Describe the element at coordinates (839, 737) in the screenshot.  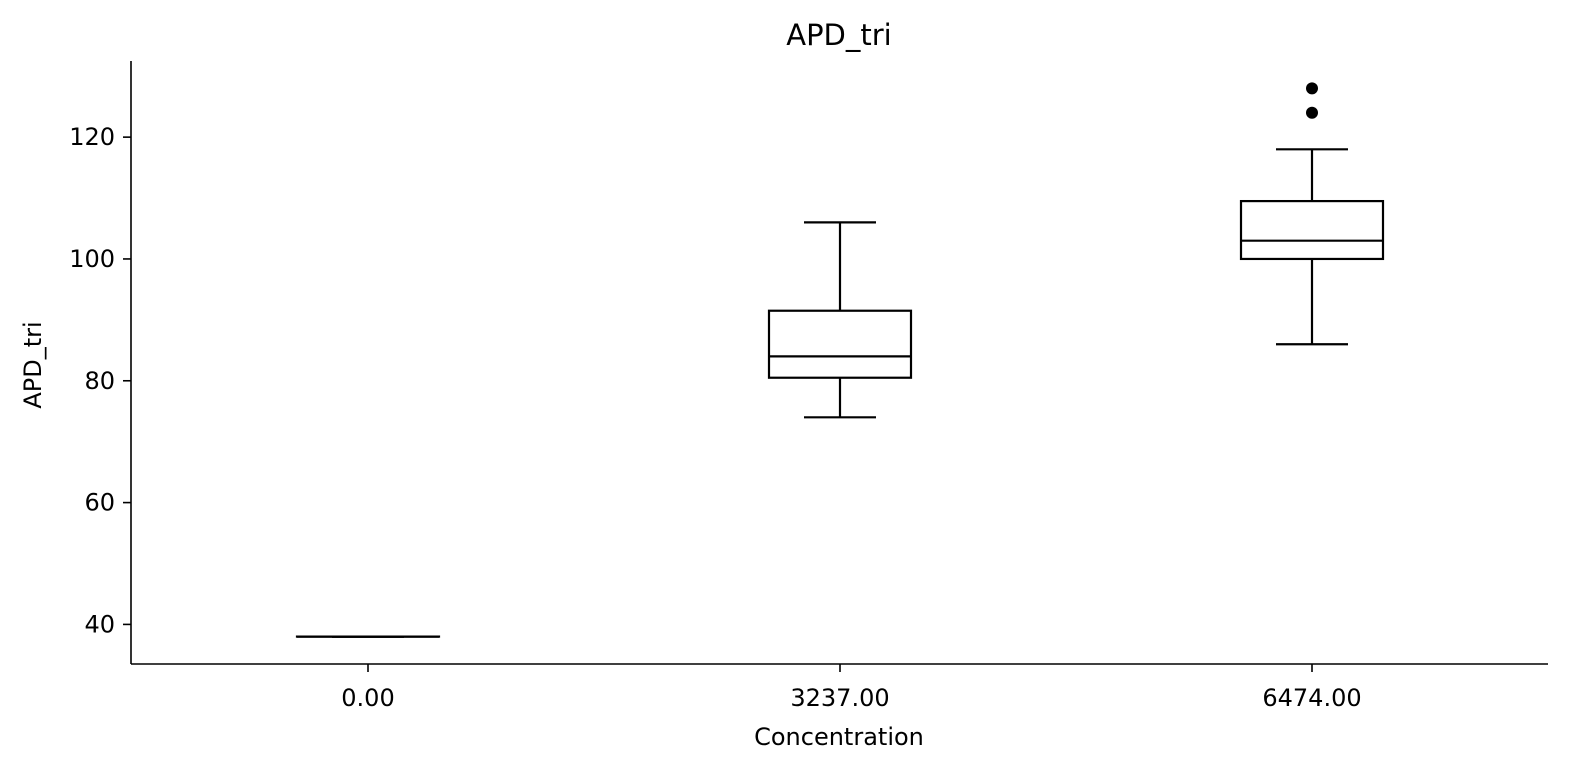
I see `x-axis-title: Concentration` at that location.